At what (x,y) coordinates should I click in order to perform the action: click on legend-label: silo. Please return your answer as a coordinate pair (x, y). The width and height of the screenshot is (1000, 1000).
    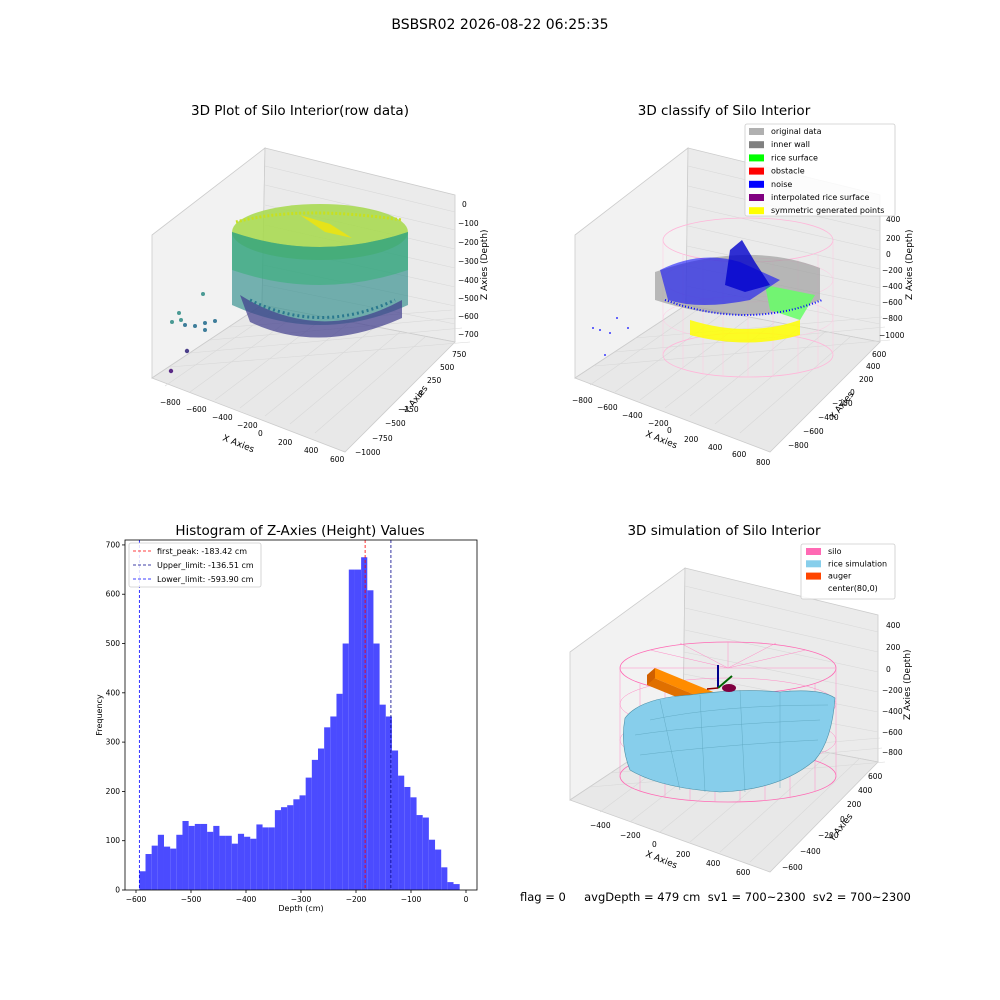
    Looking at the image, I should click on (835, 551).